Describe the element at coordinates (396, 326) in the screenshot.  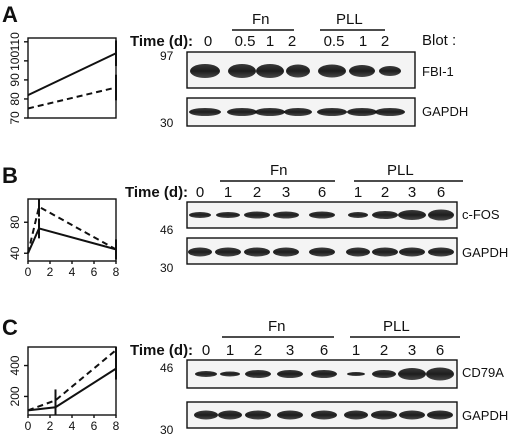
I see `group-label-pll-c: PLL` at that location.